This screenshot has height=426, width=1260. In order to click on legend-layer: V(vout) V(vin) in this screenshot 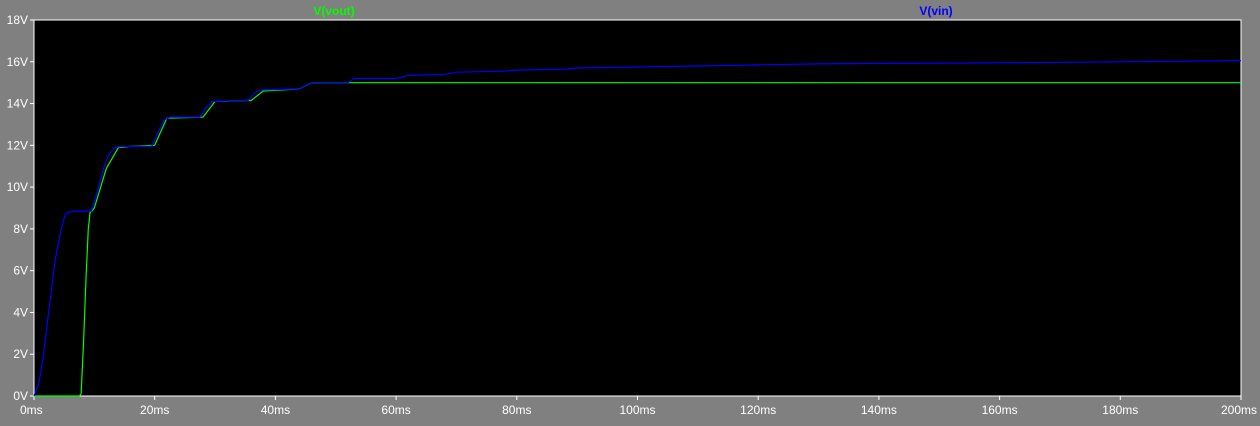, I will do `click(632, 11)`.